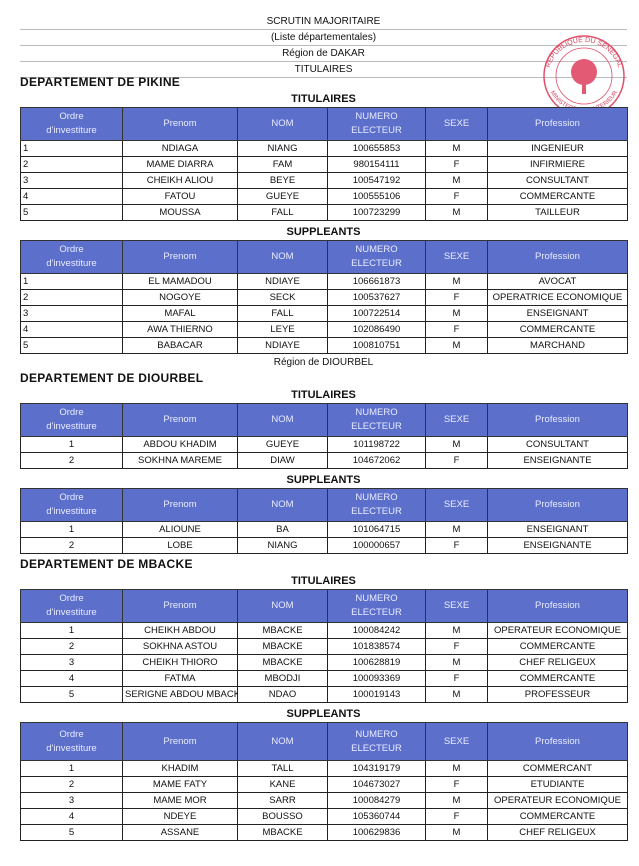 Image resolution: width=639 pixels, height=866 pixels. Describe the element at coordinates (557, 212) in the screenshot. I see `cell: TAILLEUR` at that location.